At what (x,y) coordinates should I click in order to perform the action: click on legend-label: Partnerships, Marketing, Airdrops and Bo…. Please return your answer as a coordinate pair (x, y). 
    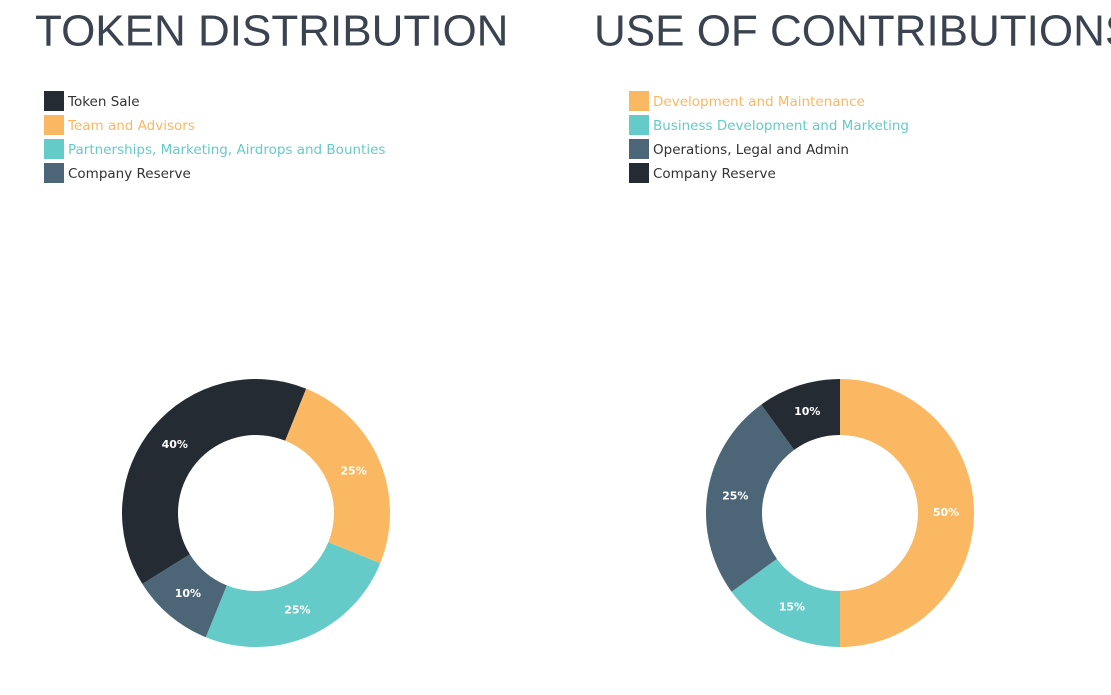
    Looking at the image, I should click on (226, 150).